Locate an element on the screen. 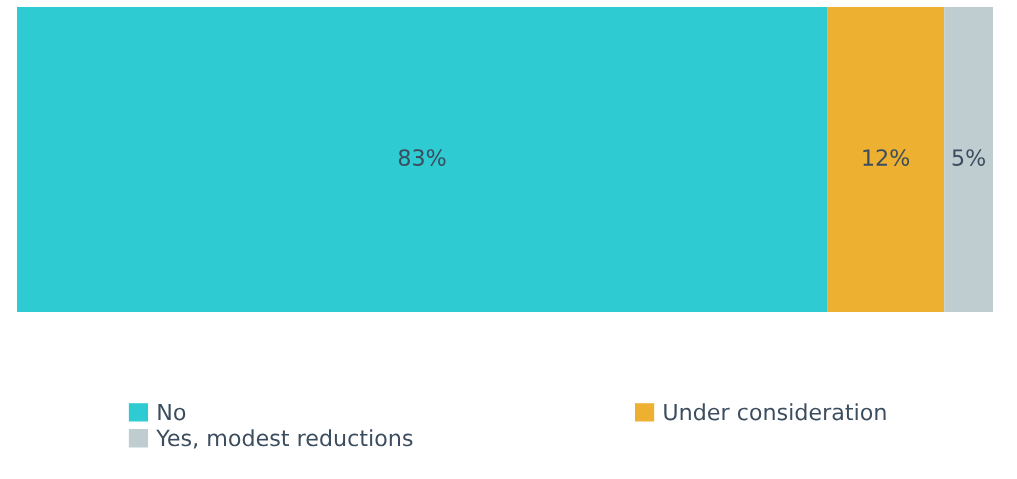 The image size is (1017, 479). legend-label: Yes, modest reductions is located at coordinates (284, 439).